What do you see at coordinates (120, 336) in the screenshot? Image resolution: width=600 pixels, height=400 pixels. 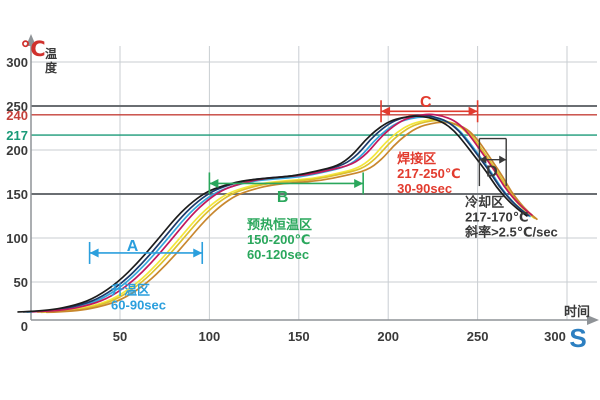 I see `x-tick-label-50: 50` at bounding box center [120, 336].